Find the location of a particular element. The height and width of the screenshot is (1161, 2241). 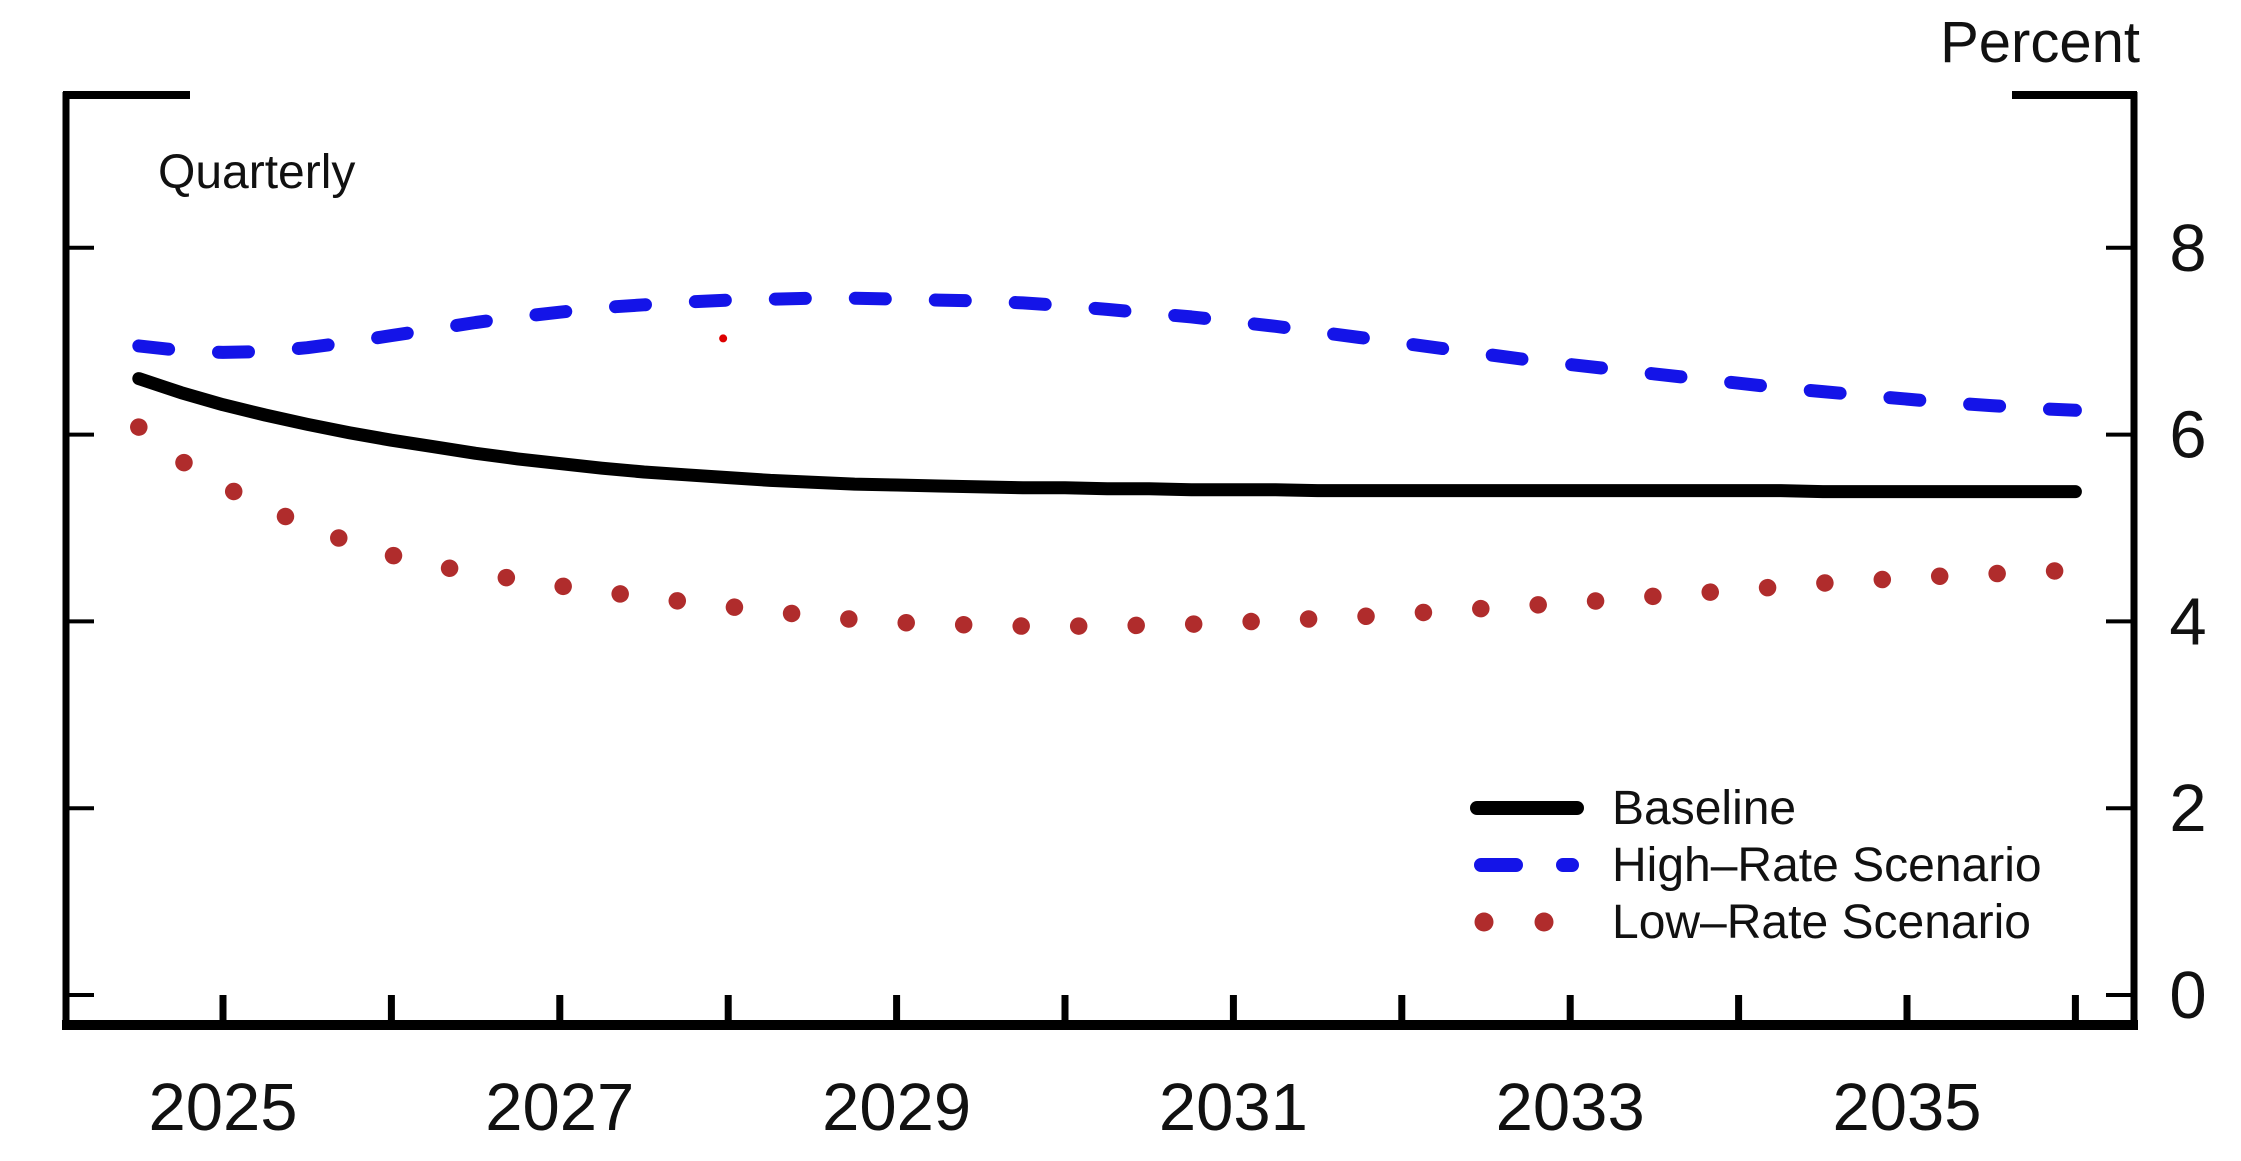

series-baseline is located at coordinates (1107, 435).